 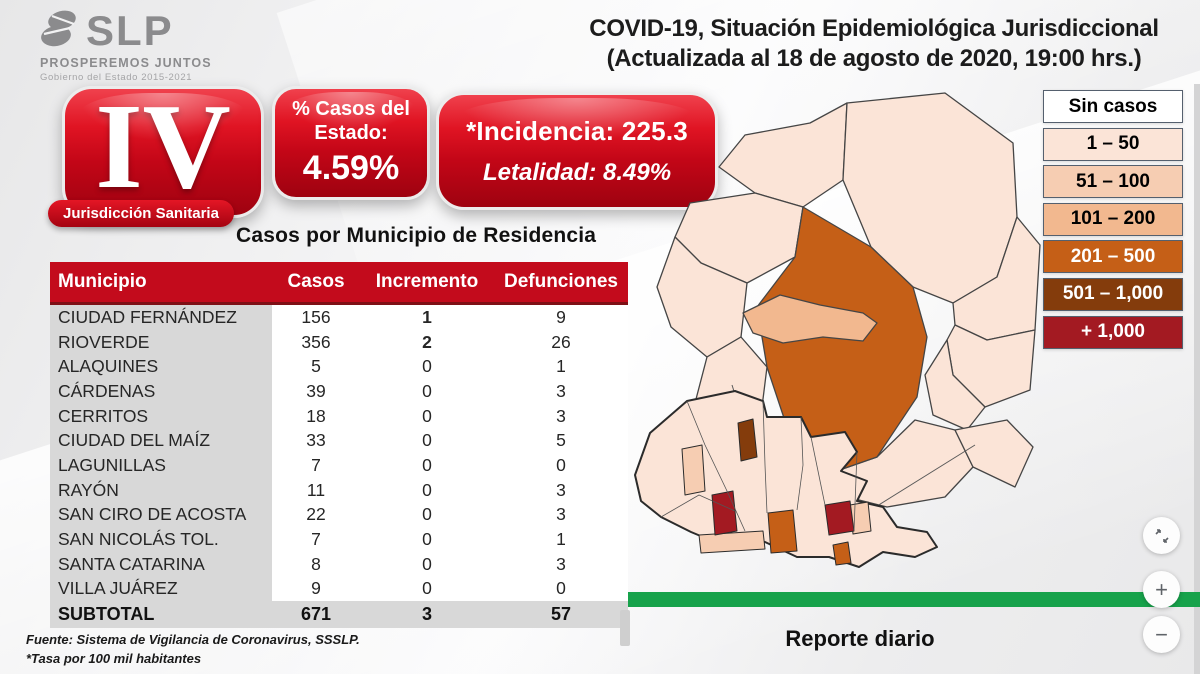 I want to click on cell-casos: 33, so click(x=316, y=440).